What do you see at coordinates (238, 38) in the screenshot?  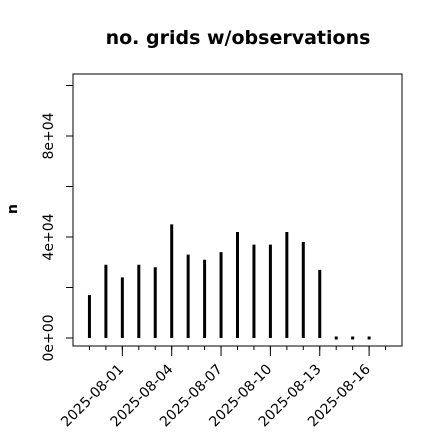 I see `chart-title: no. grids w/observations` at bounding box center [238, 38].